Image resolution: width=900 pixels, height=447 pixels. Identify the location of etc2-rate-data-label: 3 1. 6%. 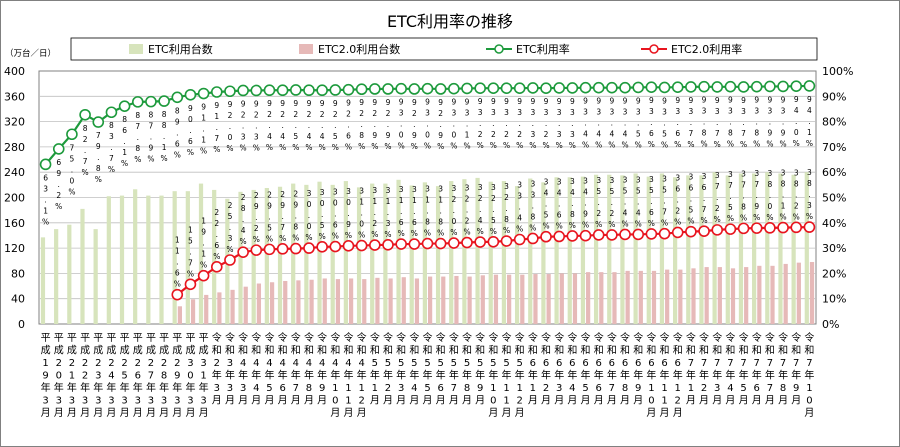
(401, 211).